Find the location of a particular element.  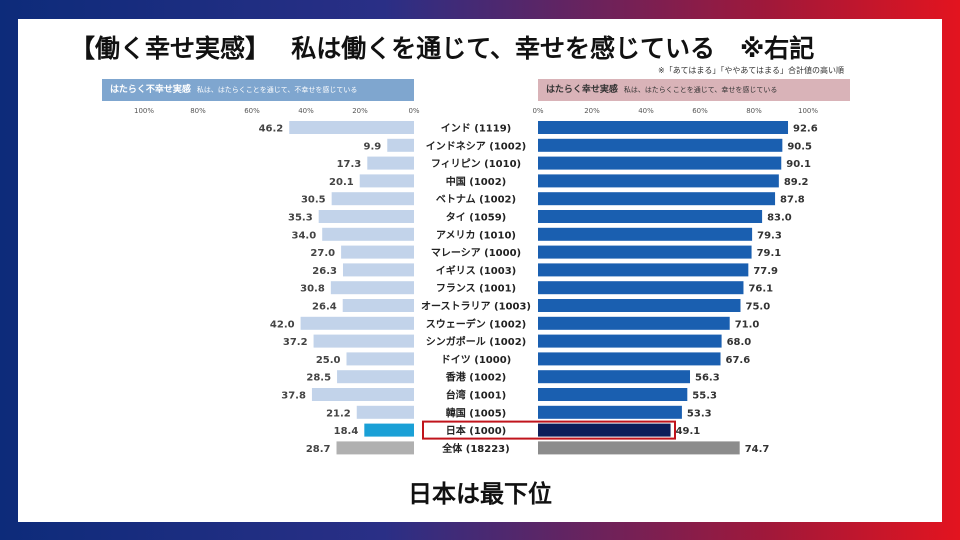

category-label: オーストラリア (1003) is located at coordinates (476, 307).